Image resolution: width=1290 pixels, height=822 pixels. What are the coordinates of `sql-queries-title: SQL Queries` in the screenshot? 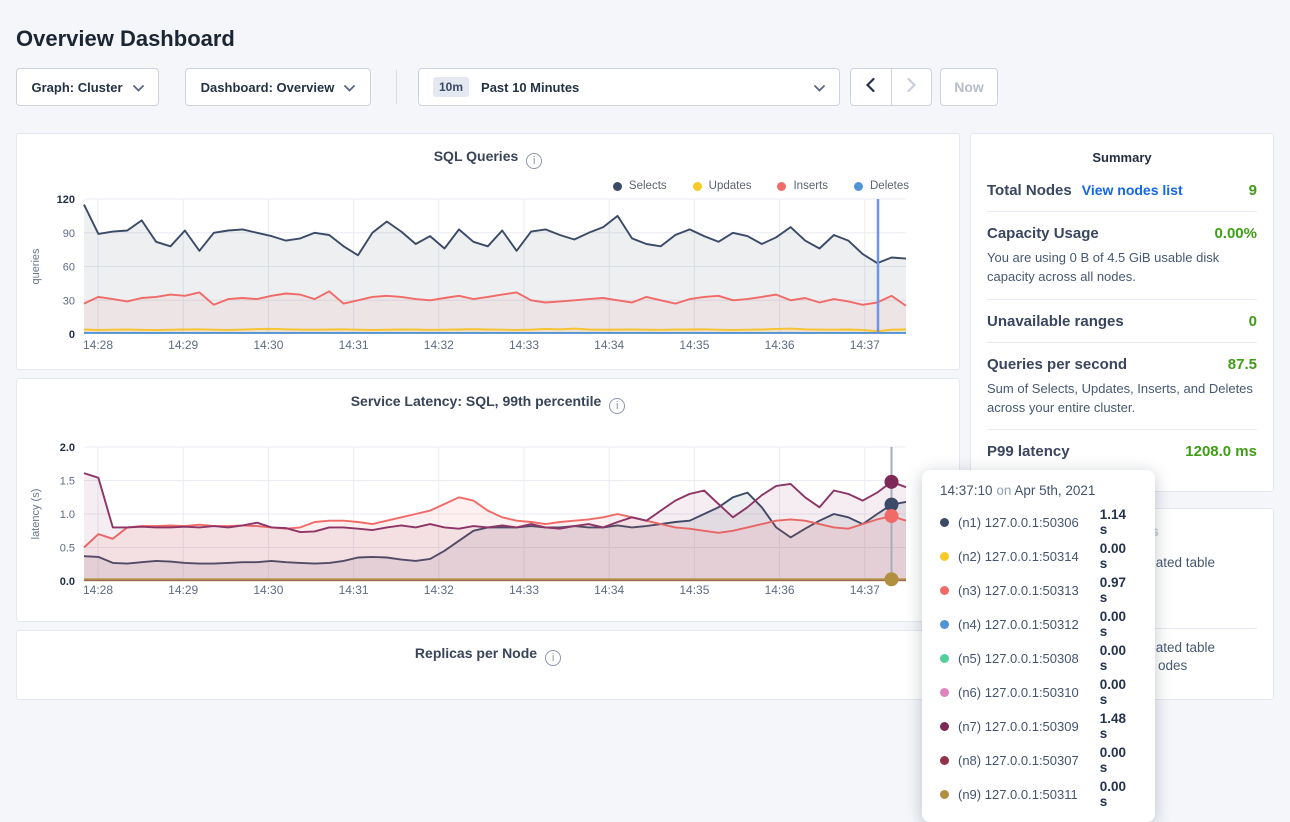 It's located at (488, 158).